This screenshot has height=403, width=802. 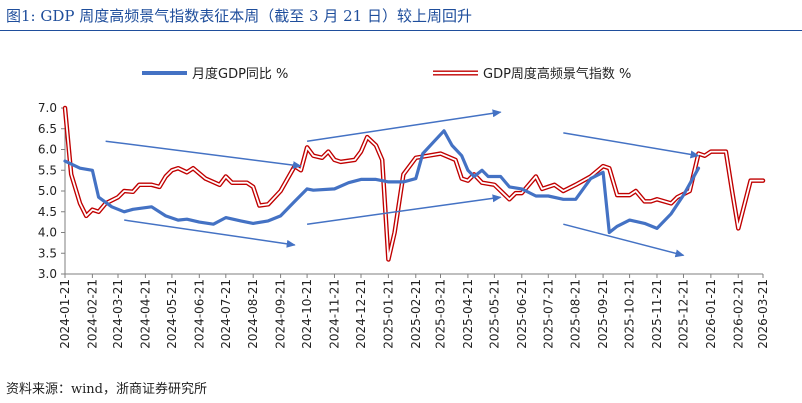 I want to click on x-tick-label: 2024-10-21, so click(x=307, y=314).